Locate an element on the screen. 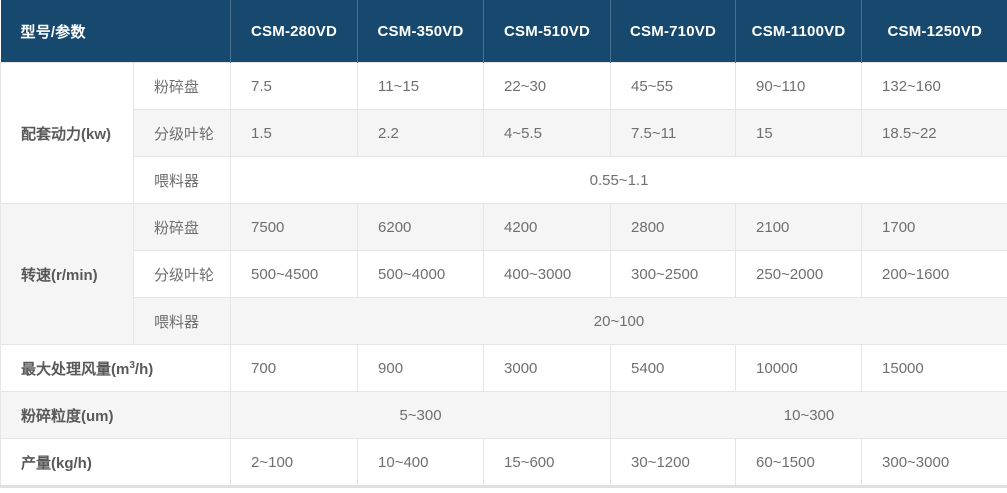 The image size is (1007, 493). merged-value-cell: 20~100 is located at coordinates (618, 321).